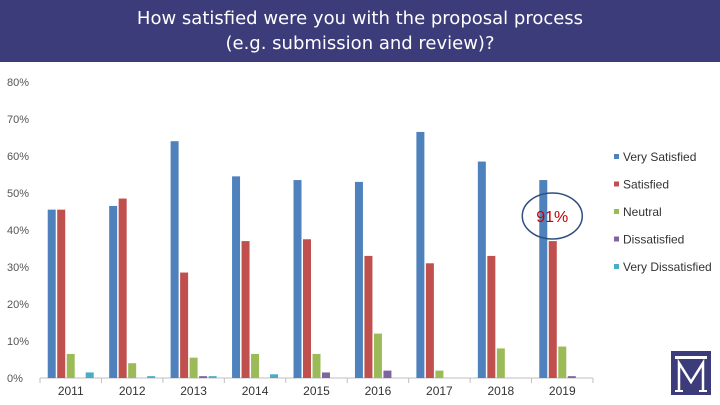  What do you see at coordinates (439, 374) in the screenshot?
I see `bar-neutral-2017` at bounding box center [439, 374].